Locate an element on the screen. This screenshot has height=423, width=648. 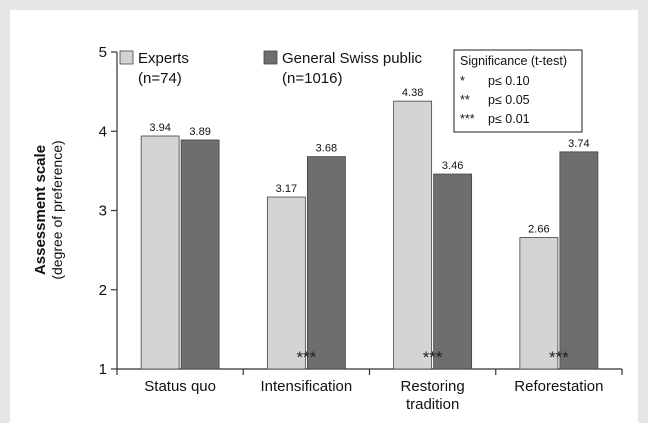
y-axis-title-main: Assessment scale is located at coordinates (40, 210).